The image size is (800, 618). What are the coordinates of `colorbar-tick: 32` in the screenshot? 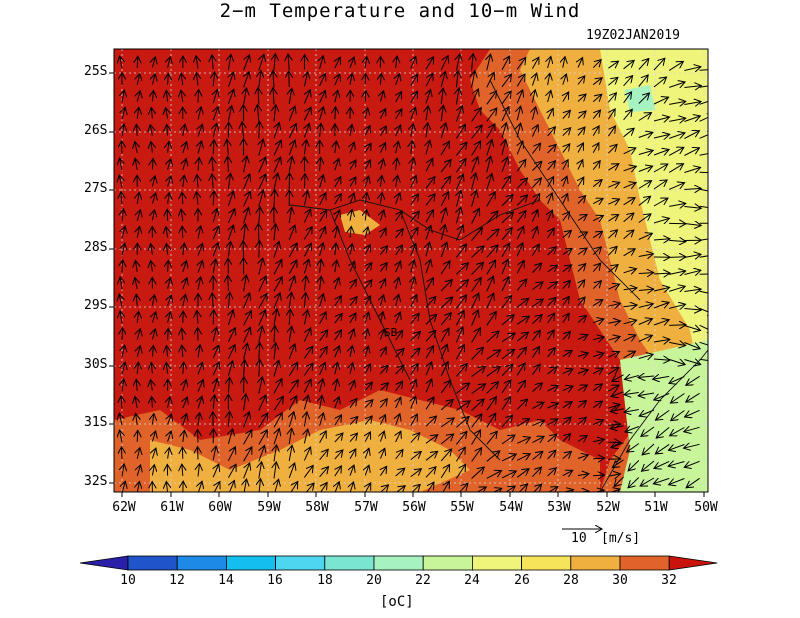 It's located at (669, 580).